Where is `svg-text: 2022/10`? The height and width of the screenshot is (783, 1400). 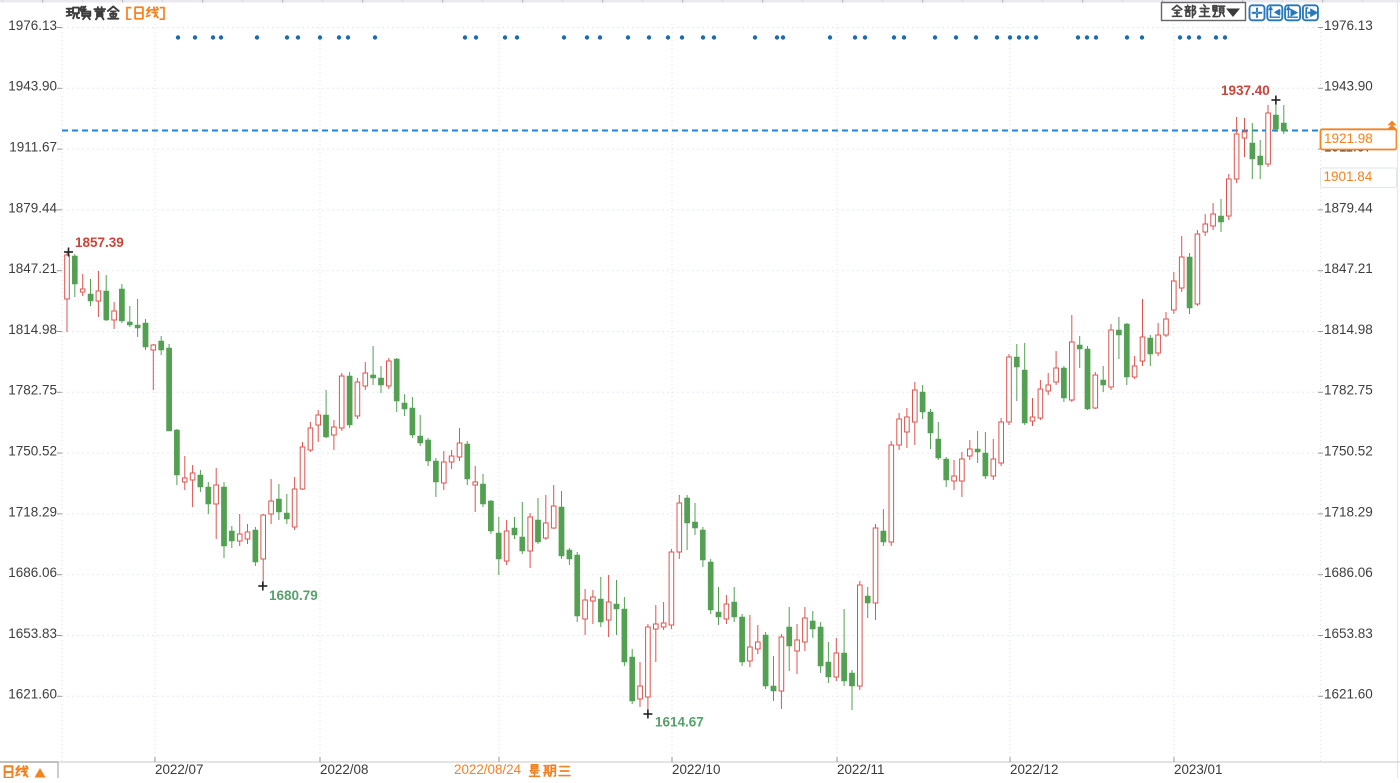
svg-text: 2022/10 is located at coordinates (696, 769).